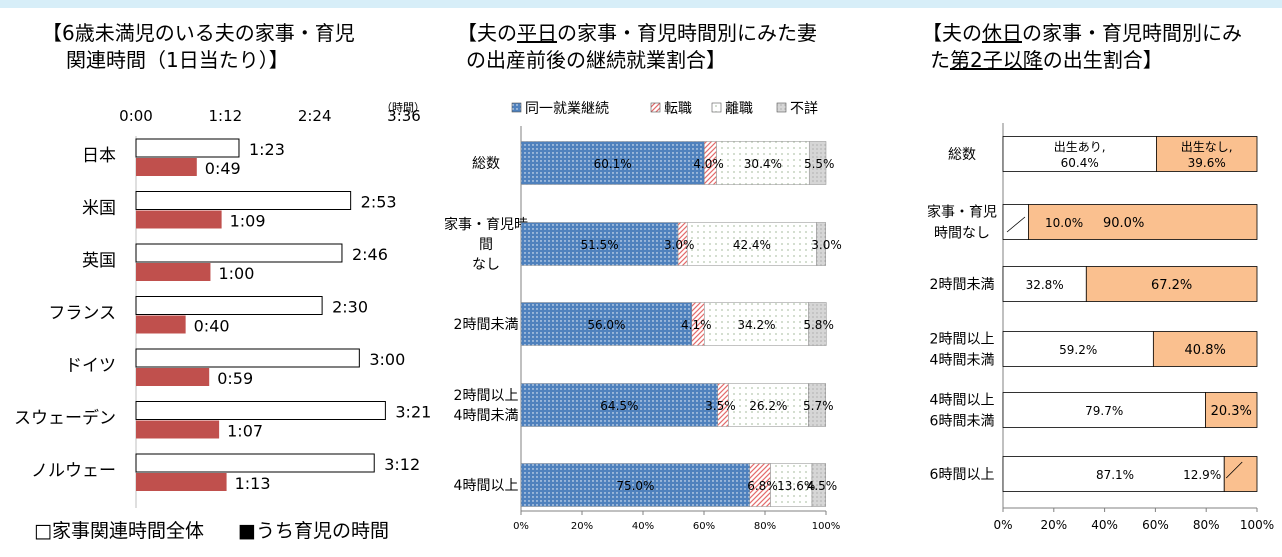 Image resolution: width=1282 pixels, height=557 pixels. Describe the element at coordinates (822, 486) in the screenshot. I see `data-label-3: 4.5%` at that location.